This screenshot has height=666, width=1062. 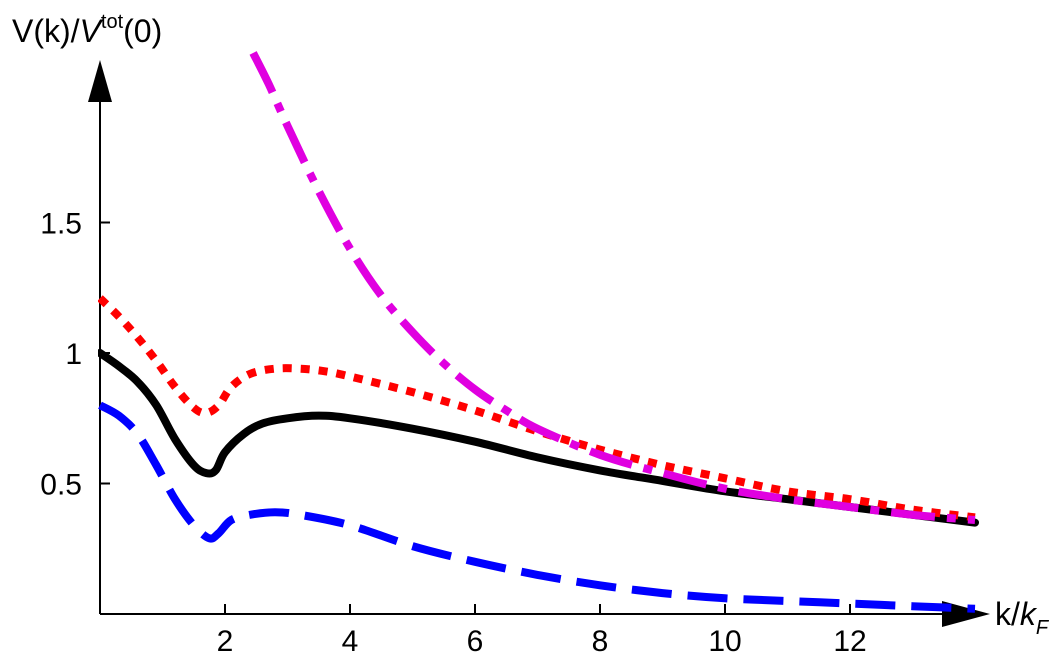 What do you see at coordinates (475, 641) in the screenshot?
I see `x-tick-label: 6` at bounding box center [475, 641].